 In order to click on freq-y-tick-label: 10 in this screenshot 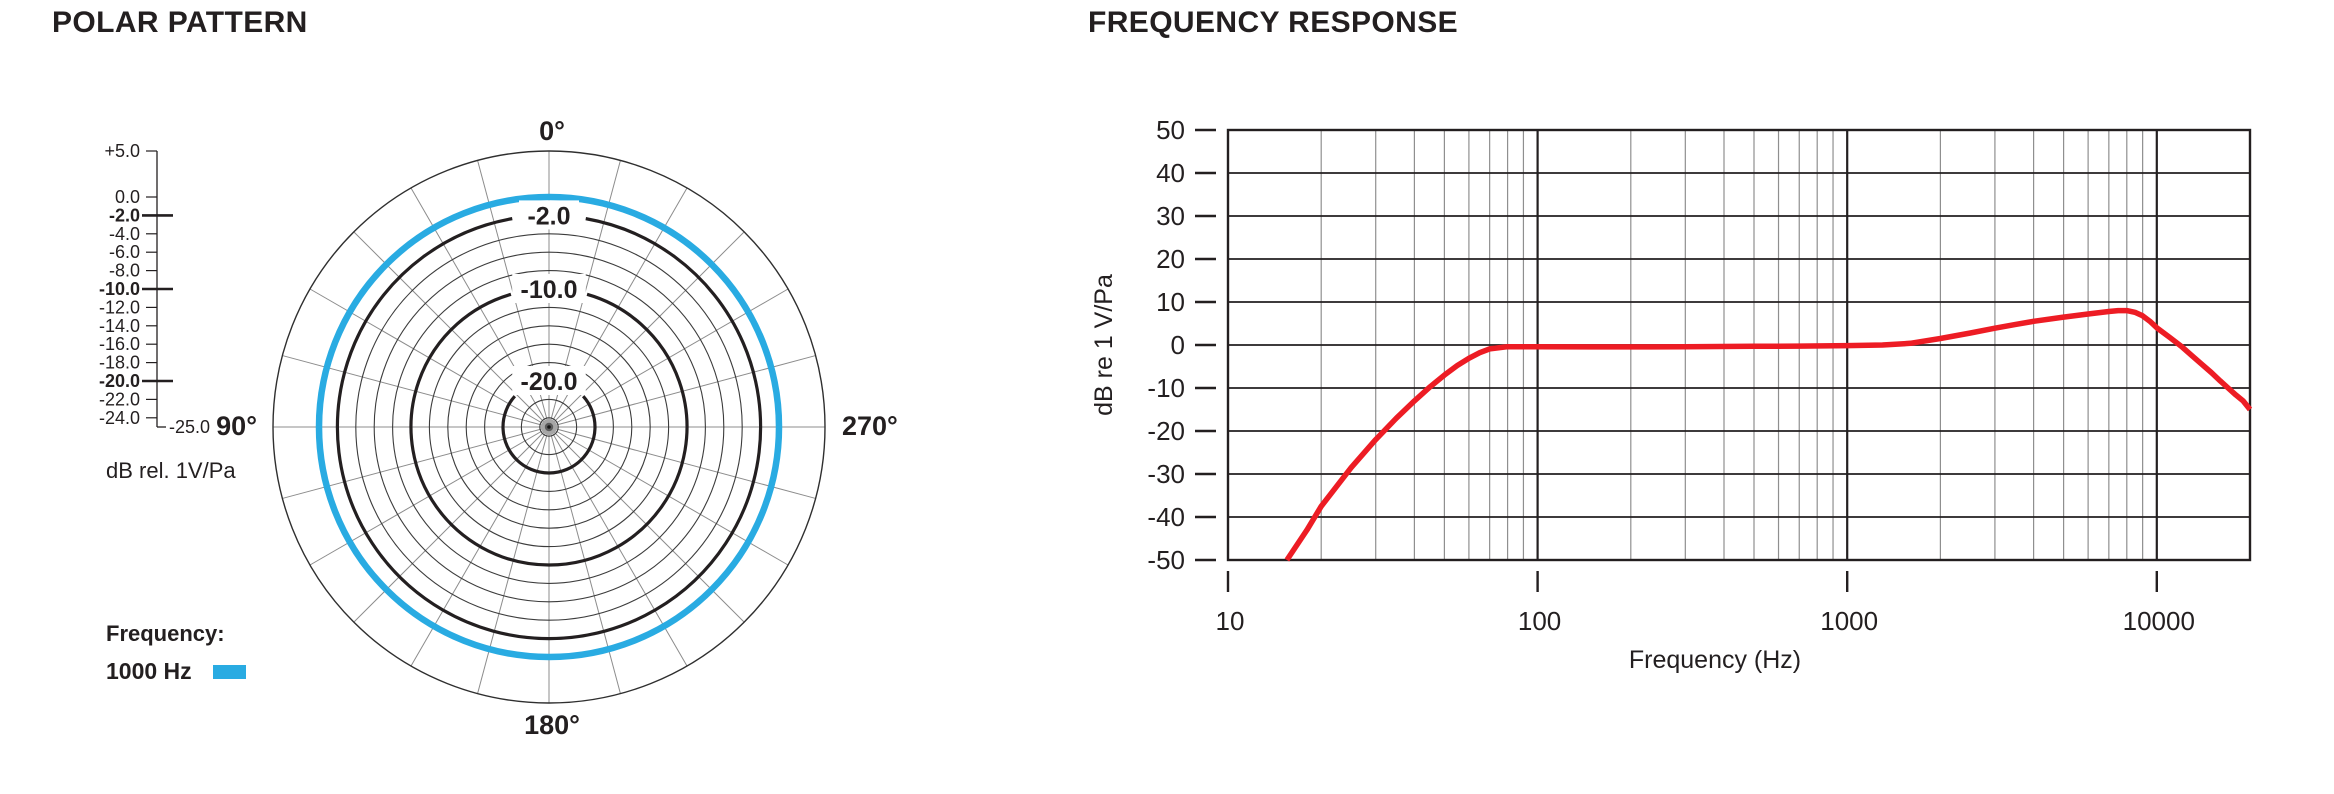, I will do `click(1170, 302)`.